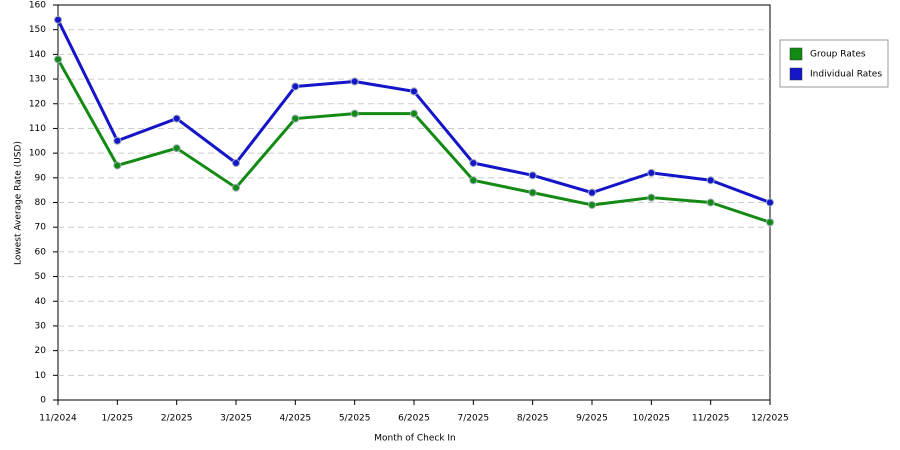  Describe the element at coordinates (41, 302) in the screenshot. I see `y-tick-label: 40` at that location.